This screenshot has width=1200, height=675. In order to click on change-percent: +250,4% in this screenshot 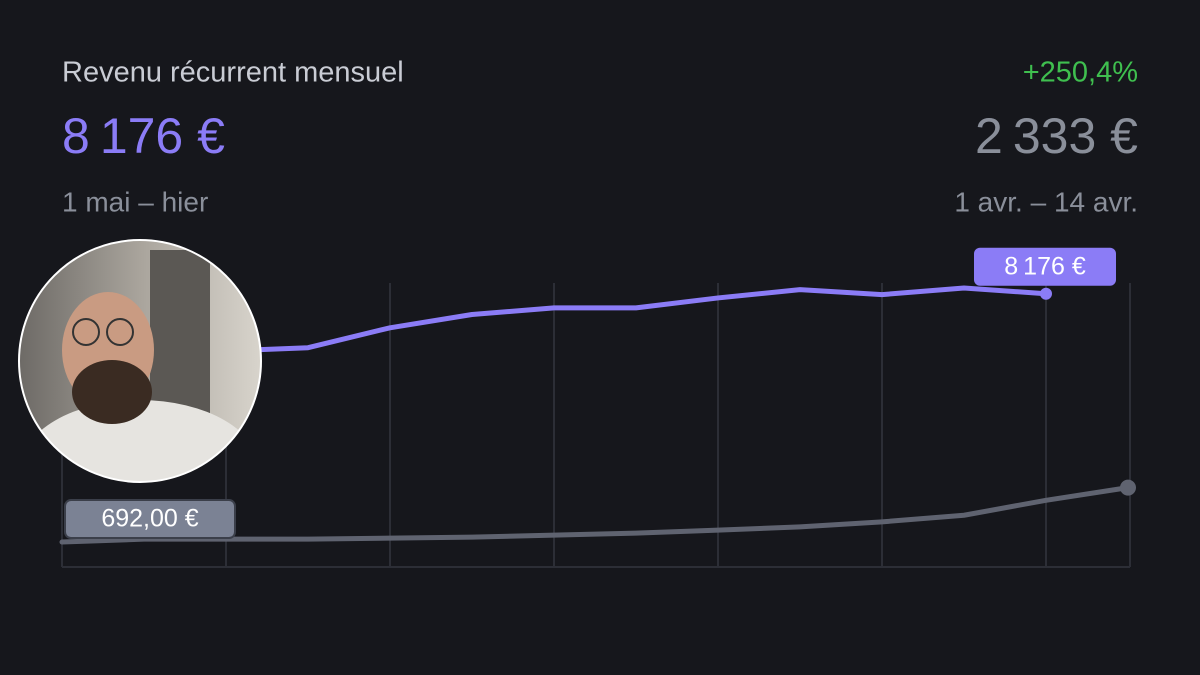, I will do `click(1080, 73)`.